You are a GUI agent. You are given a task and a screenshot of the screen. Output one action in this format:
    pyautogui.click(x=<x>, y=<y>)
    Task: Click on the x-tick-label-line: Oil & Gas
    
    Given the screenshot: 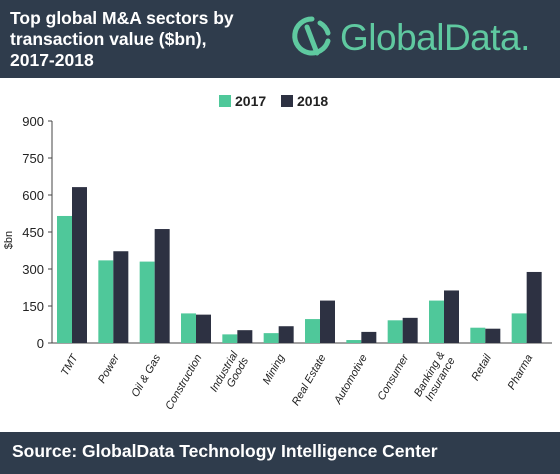 What is the action you would take?
    pyautogui.click(x=146, y=375)
    